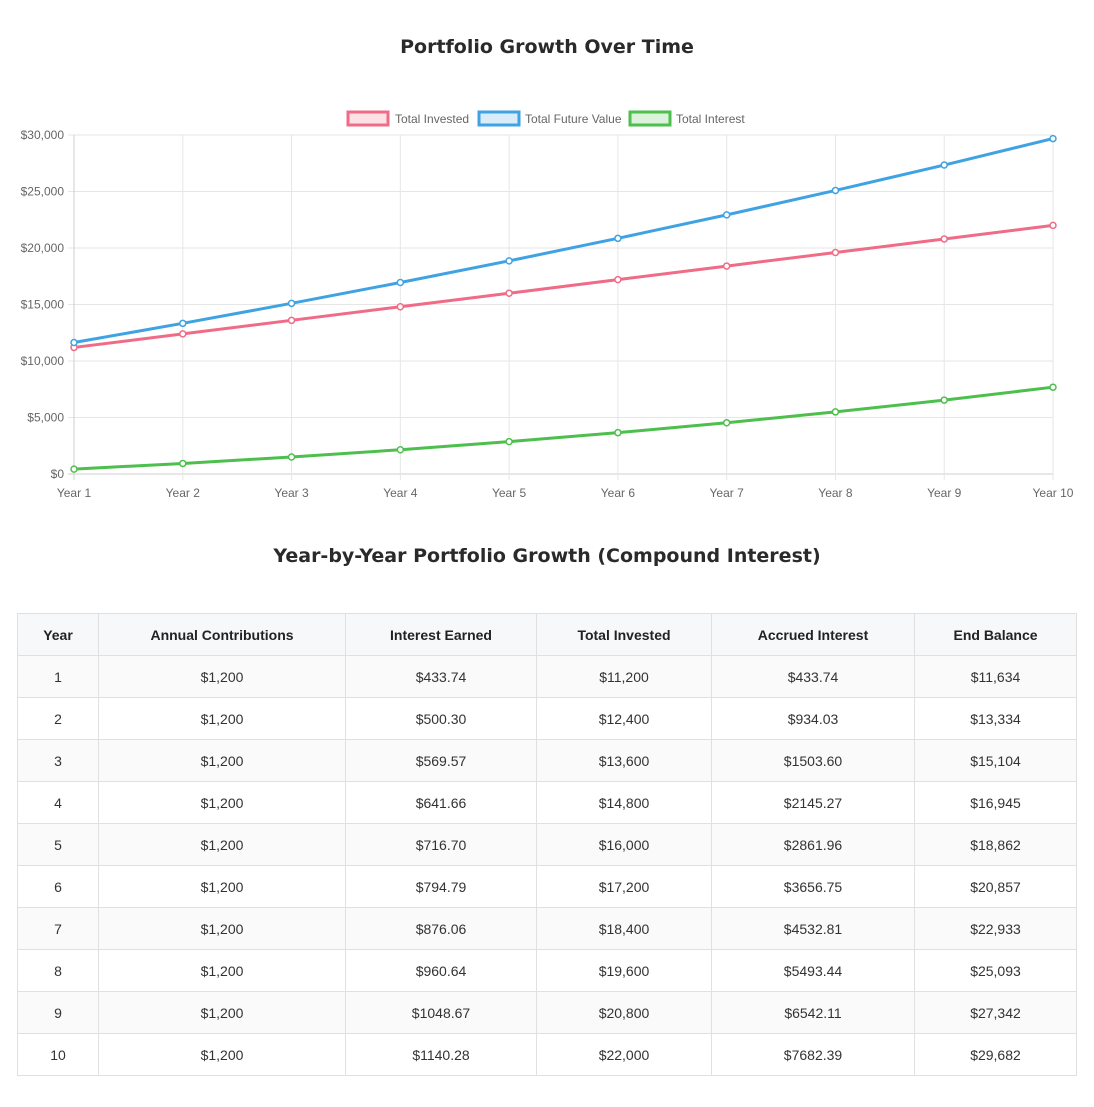 The width and height of the screenshot is (1094, 1107). I want to click on x-tick-label: Year 1, so click(74, 493).